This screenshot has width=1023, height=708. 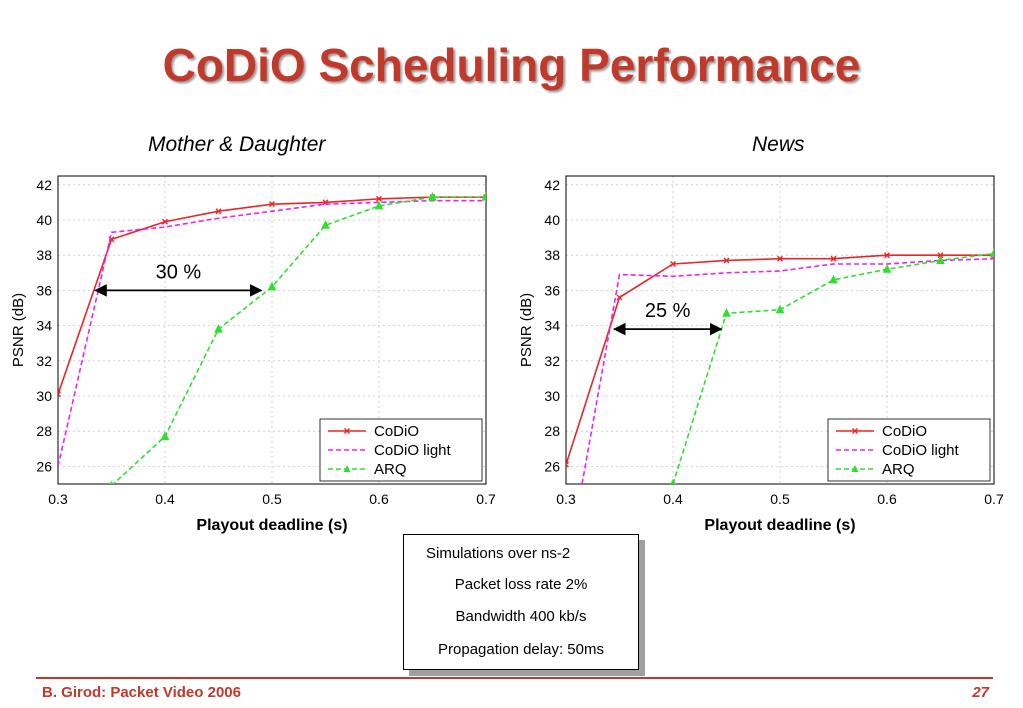 I want to click on annotation-label: 25 %, so click(x=668, y=311).